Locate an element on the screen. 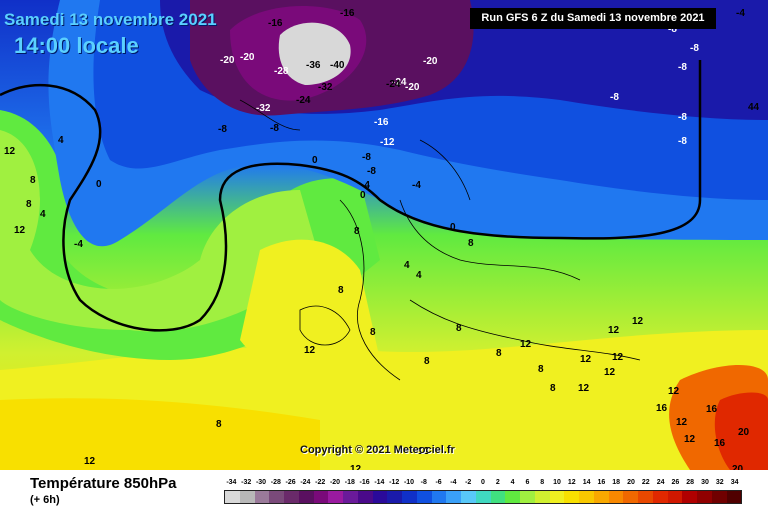  scale-value: -34 is located at coordinates (231, 482).